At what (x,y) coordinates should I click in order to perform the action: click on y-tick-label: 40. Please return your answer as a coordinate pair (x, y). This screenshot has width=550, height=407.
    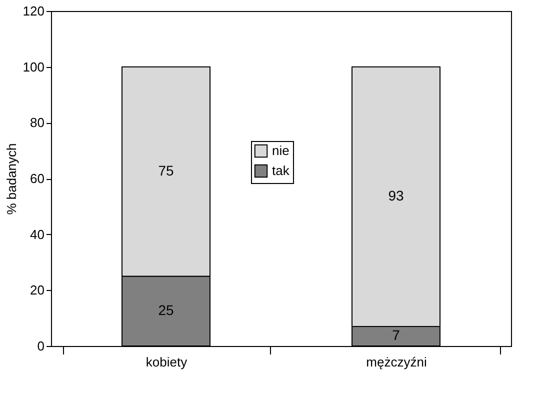
    Looking at the image, I should click on (37, 234).